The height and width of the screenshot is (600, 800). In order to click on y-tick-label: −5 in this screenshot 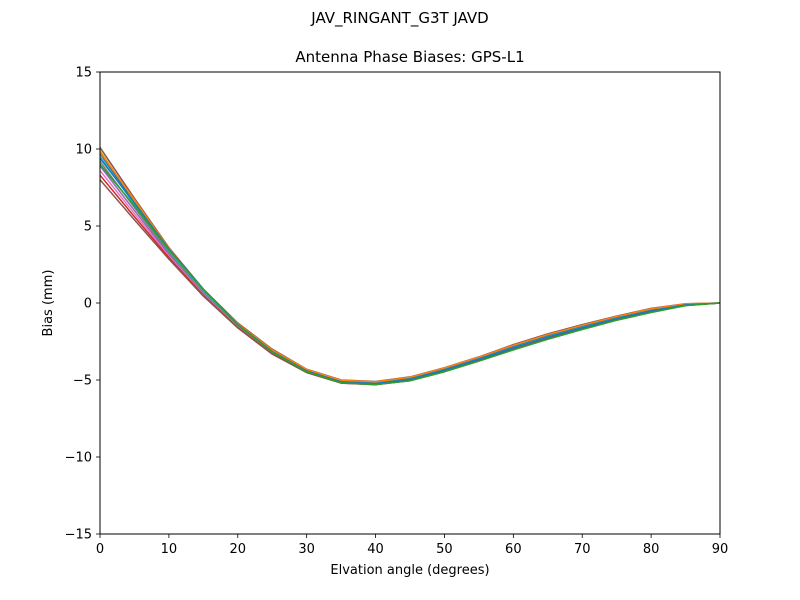, I will do `click(82, 381)`.